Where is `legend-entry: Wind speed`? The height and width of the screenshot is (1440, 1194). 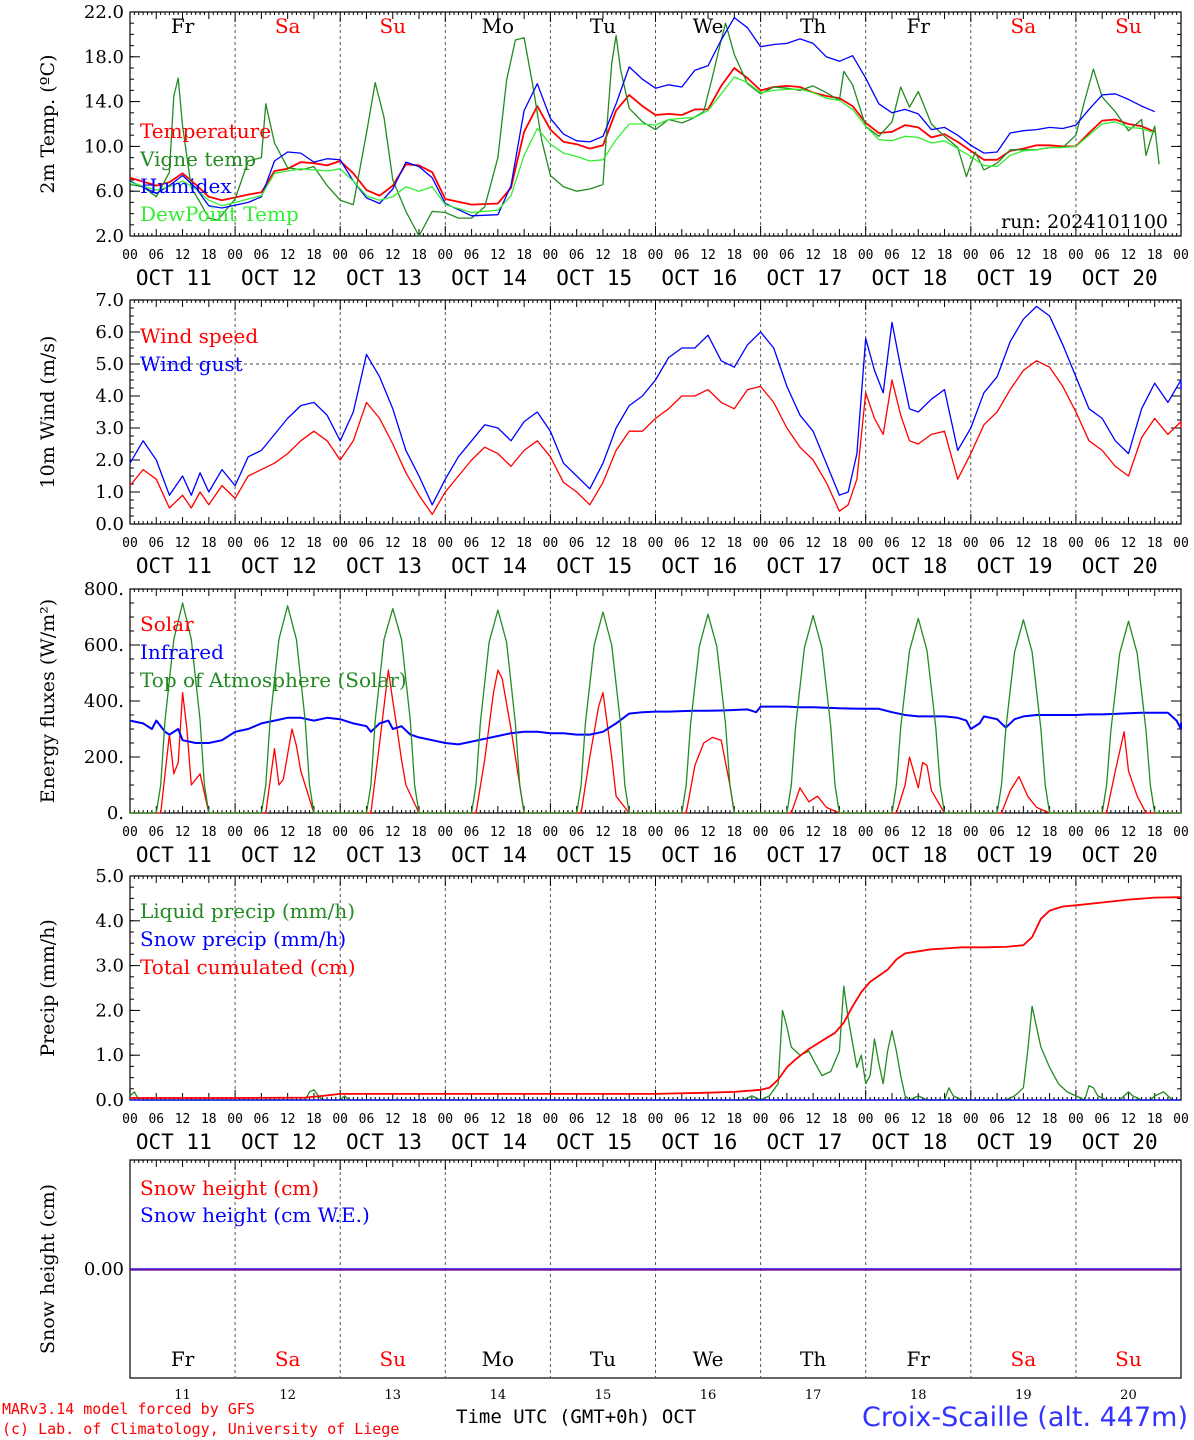 legend-entry: Wind speed is located at coordinates (199, 336).